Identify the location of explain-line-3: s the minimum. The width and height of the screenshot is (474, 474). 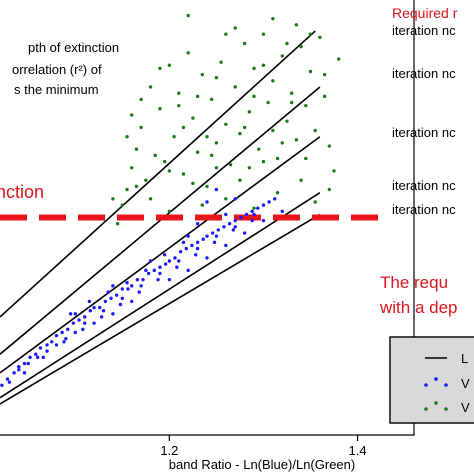
(56, 89).